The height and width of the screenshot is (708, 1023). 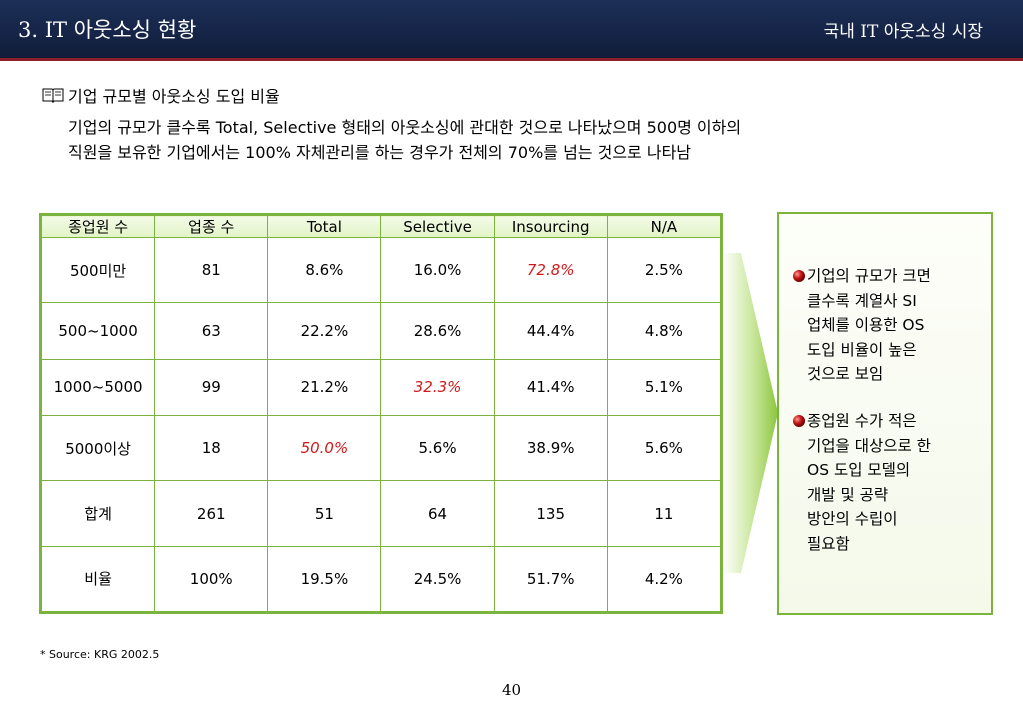 I want to click on header-na: N/A, so click(x=664, y=226).